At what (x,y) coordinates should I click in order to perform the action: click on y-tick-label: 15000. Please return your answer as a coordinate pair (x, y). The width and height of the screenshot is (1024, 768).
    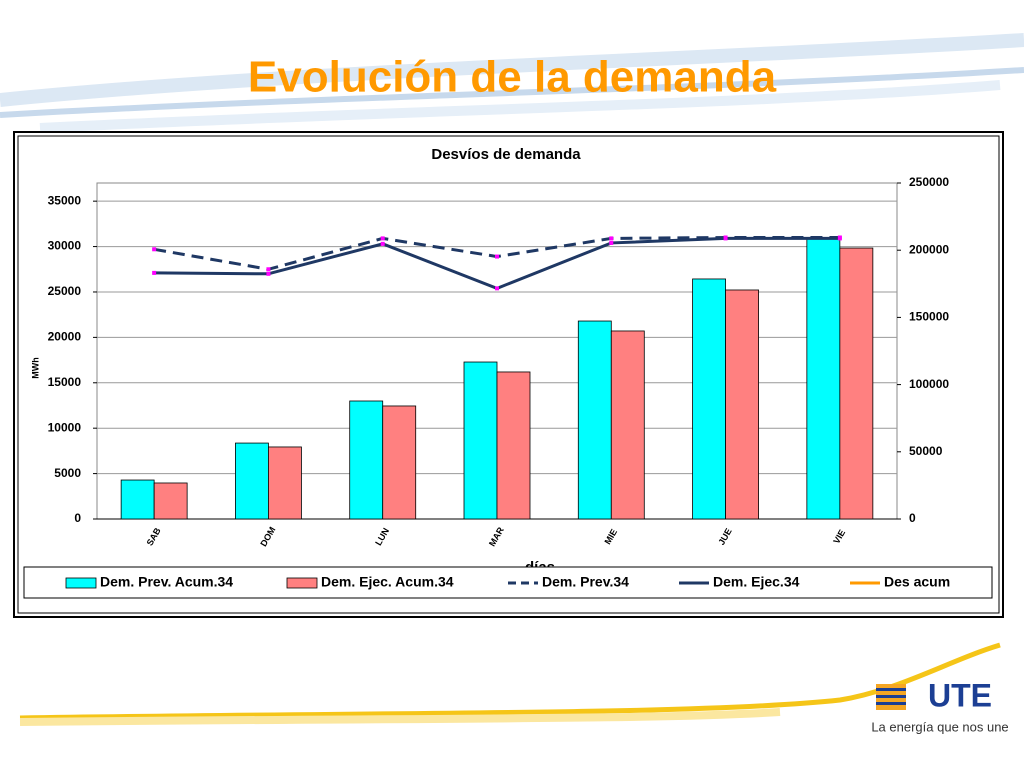
    Looking at the image, I should click on (65, 382).